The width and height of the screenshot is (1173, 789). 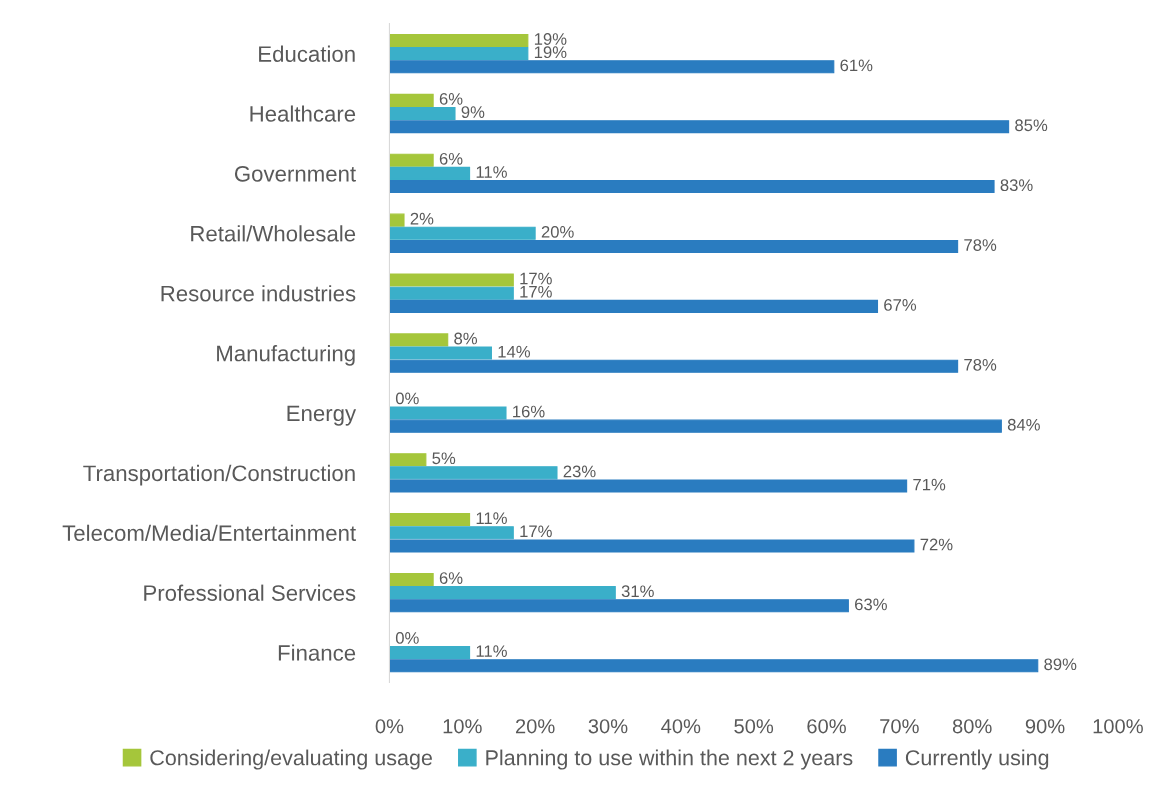 What do you see at coordinates (422, 218) in the screenshot?
I see `data-label: 2%` at bounding box center [422, 218].